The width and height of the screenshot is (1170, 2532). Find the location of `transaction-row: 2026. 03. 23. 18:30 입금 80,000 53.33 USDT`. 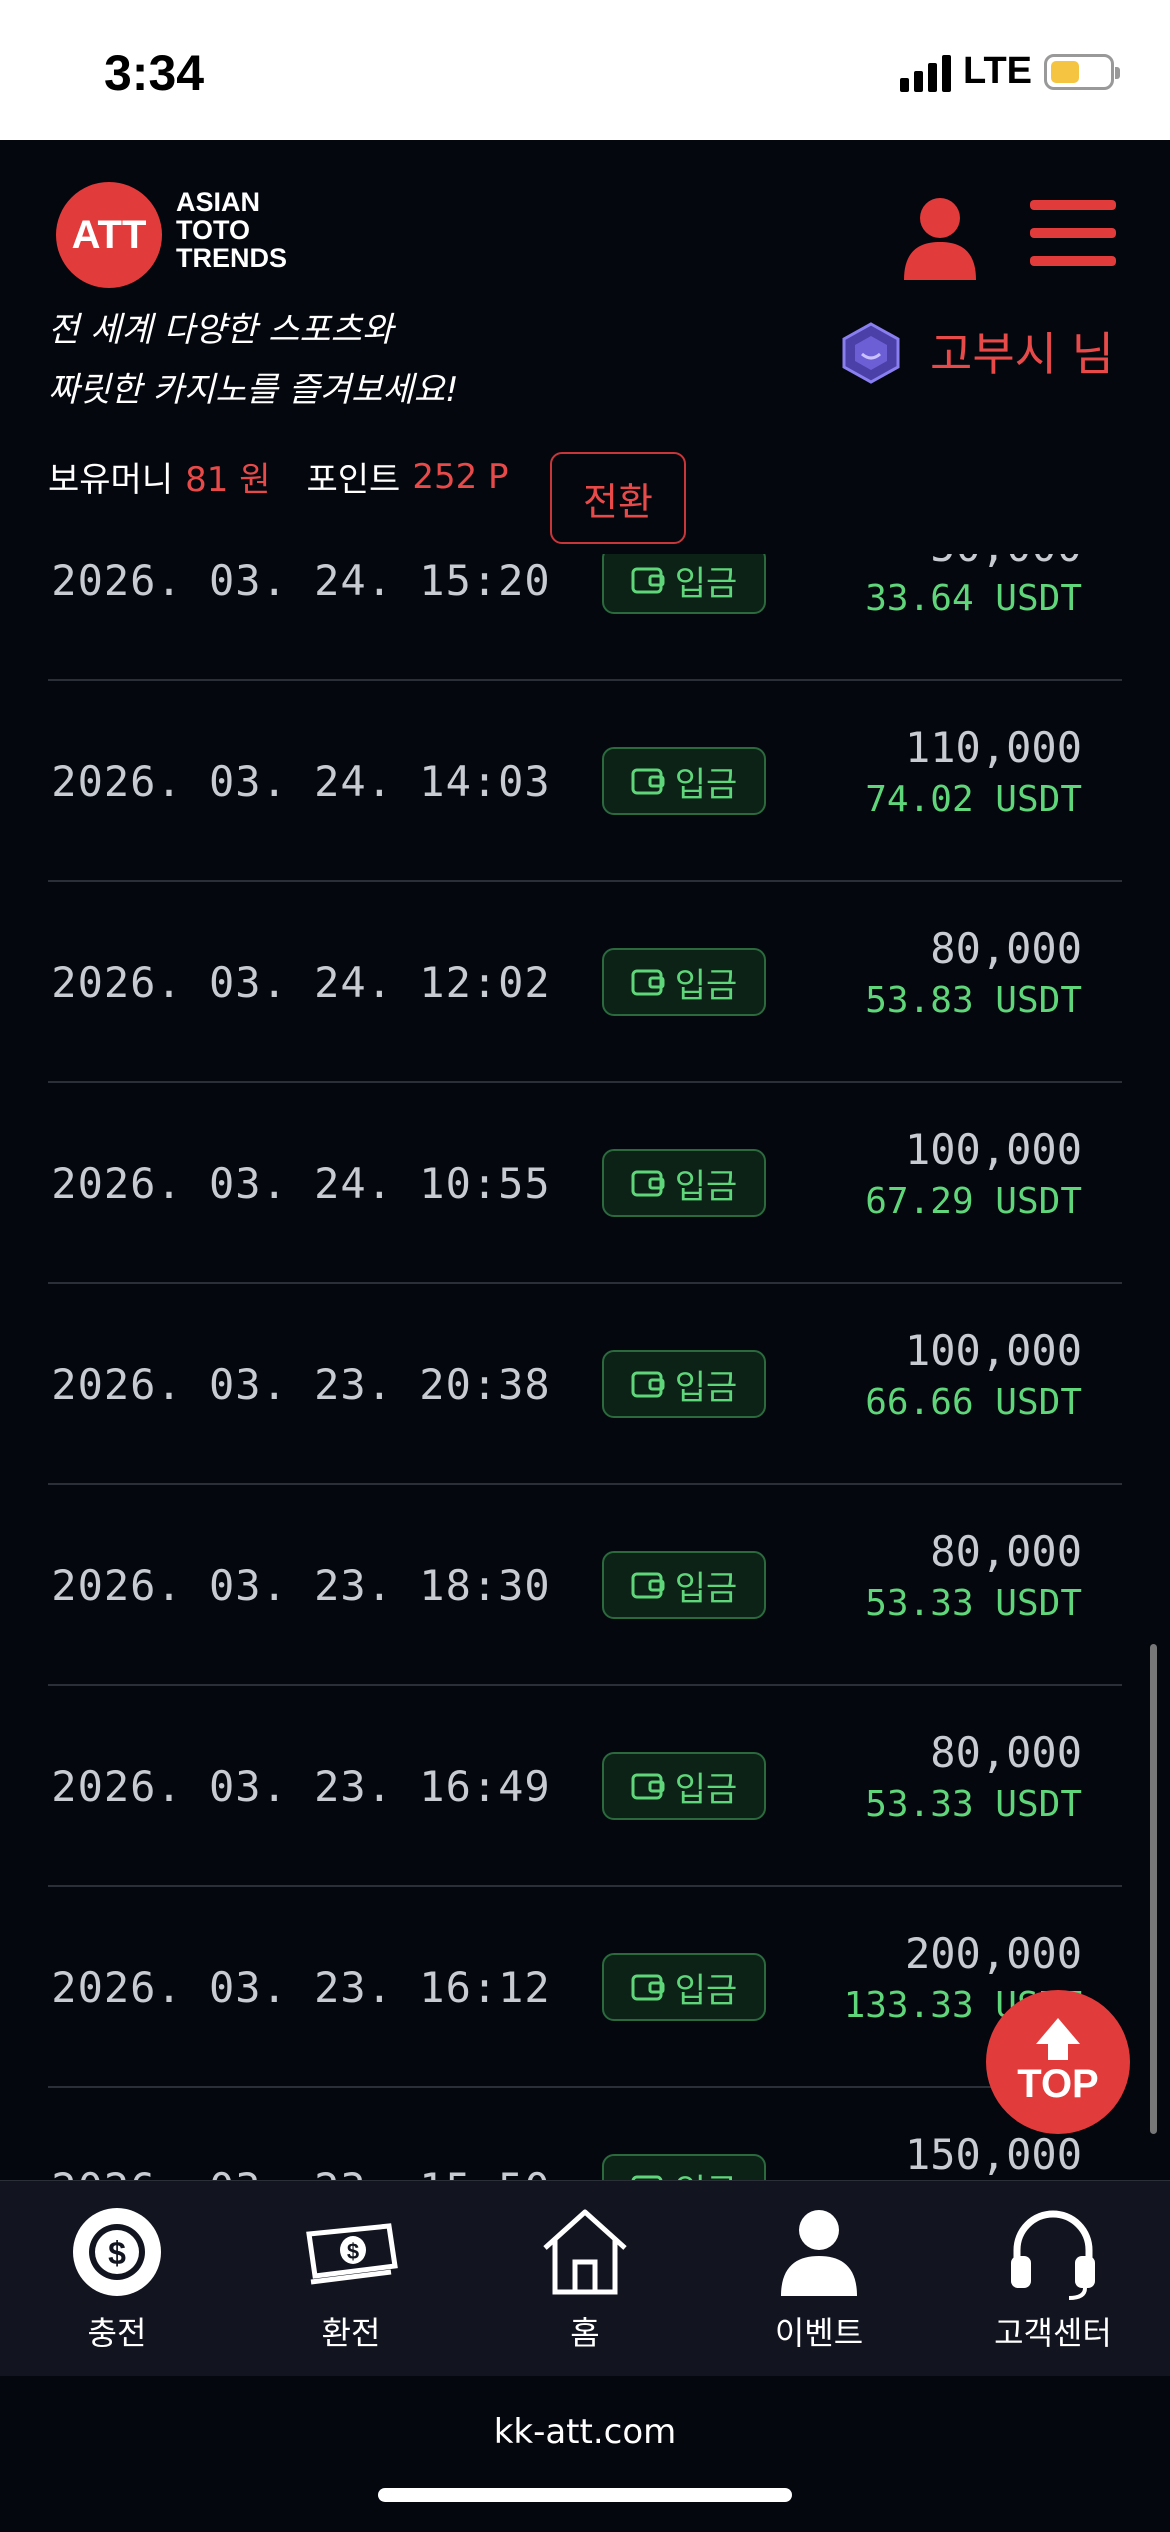

transaction-row: 2026. 03. 23. 18:30 입금 80,000 53.33 USDT is located at coordinates (585, 1585).